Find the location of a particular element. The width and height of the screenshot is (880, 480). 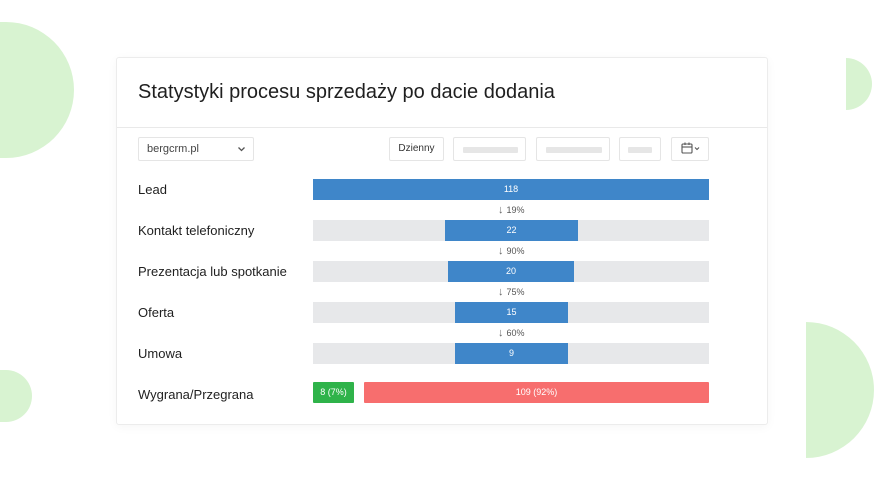

stage-track: 9 is located at coordinates (511, 353).